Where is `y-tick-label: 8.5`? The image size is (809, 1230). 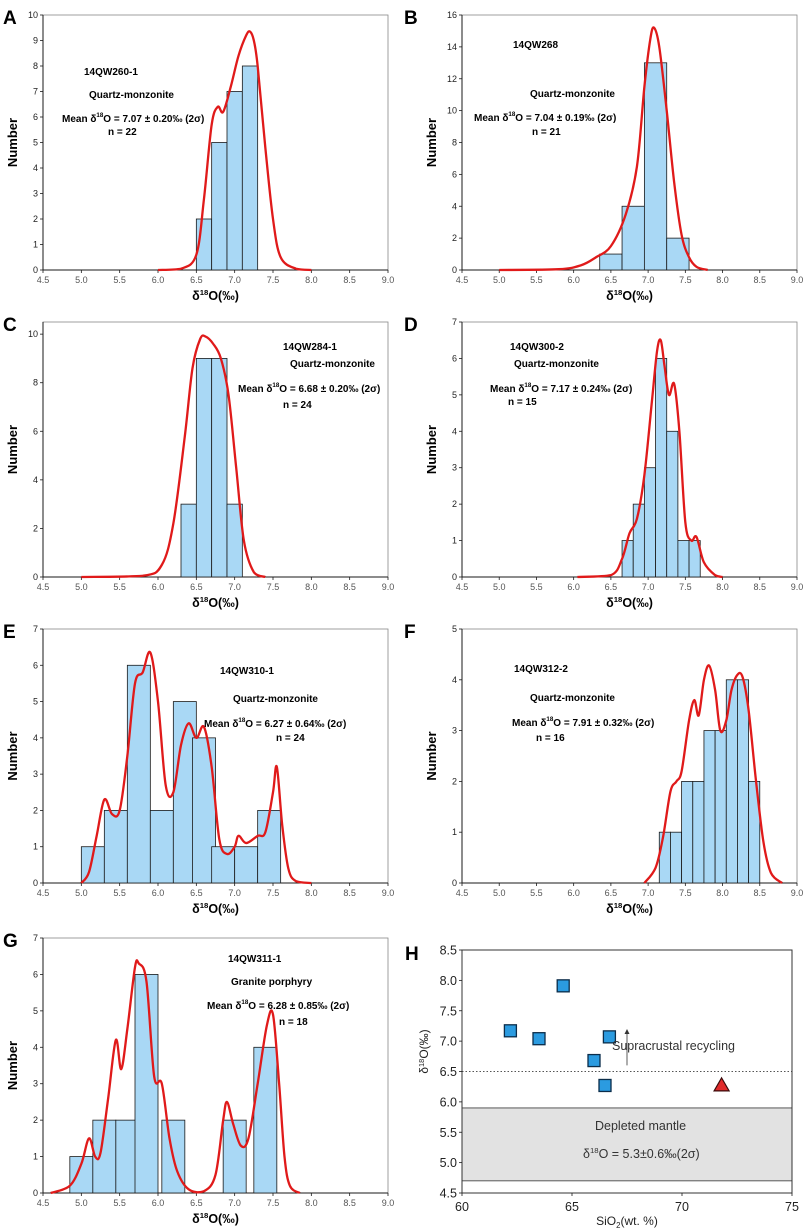
y-tick-label: 8.5 is located at coordinates (448, 951).